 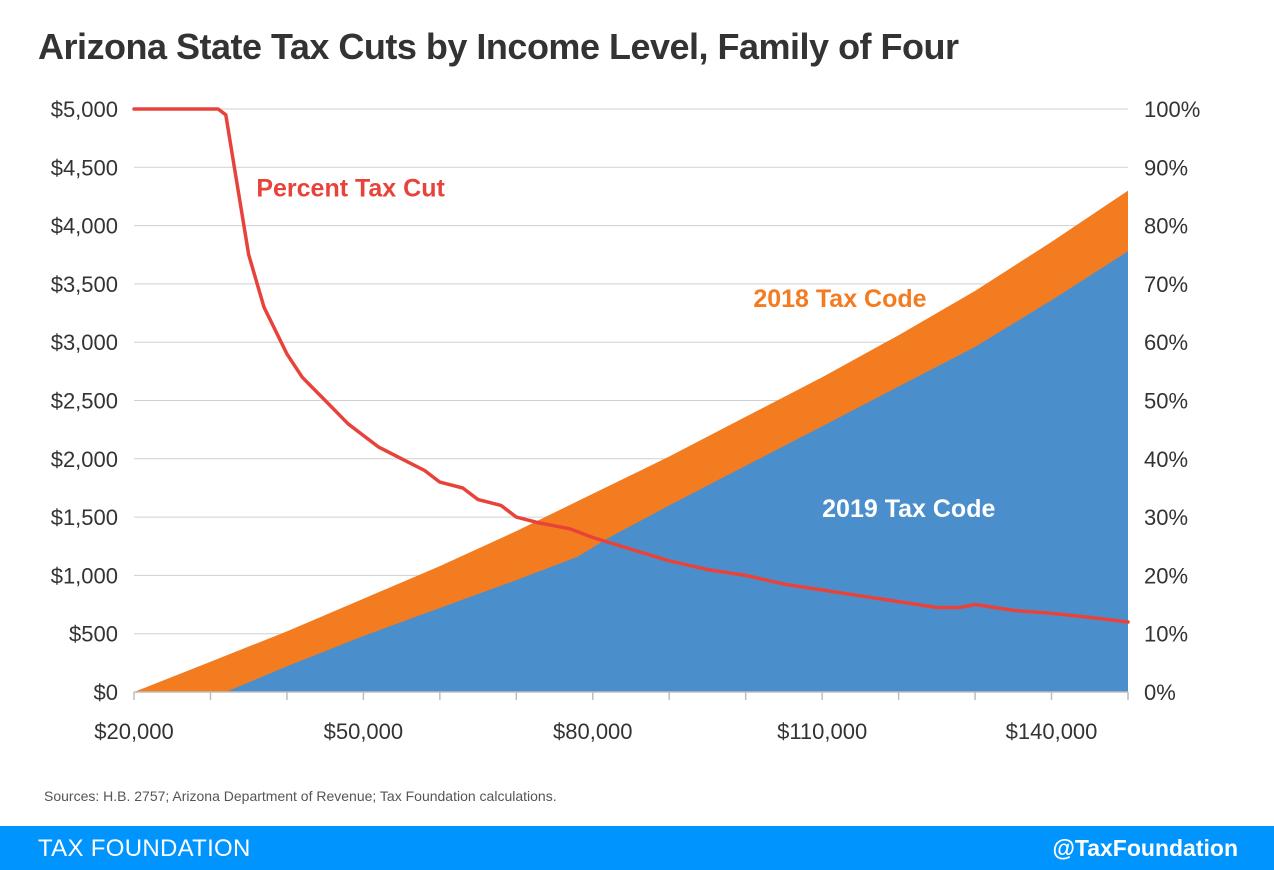 I want to click on y-right-tick-label: 60%, so click(x=1166, y=342).